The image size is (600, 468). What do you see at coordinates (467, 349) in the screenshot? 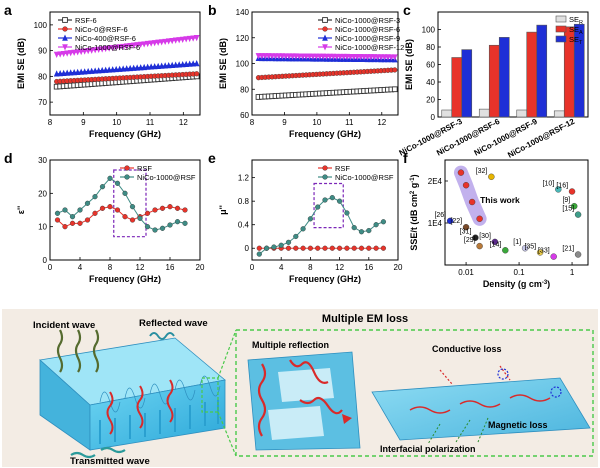
I see `conductive-loss-label: Conductive loss` at bounding box center [467, 349].